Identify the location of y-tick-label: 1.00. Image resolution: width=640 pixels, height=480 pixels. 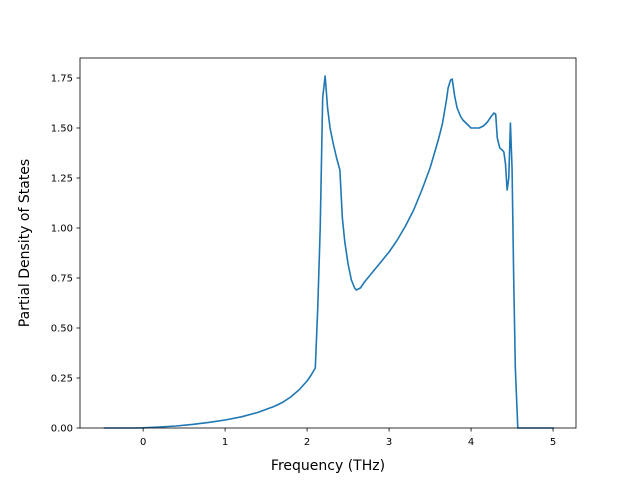
(62, 229).